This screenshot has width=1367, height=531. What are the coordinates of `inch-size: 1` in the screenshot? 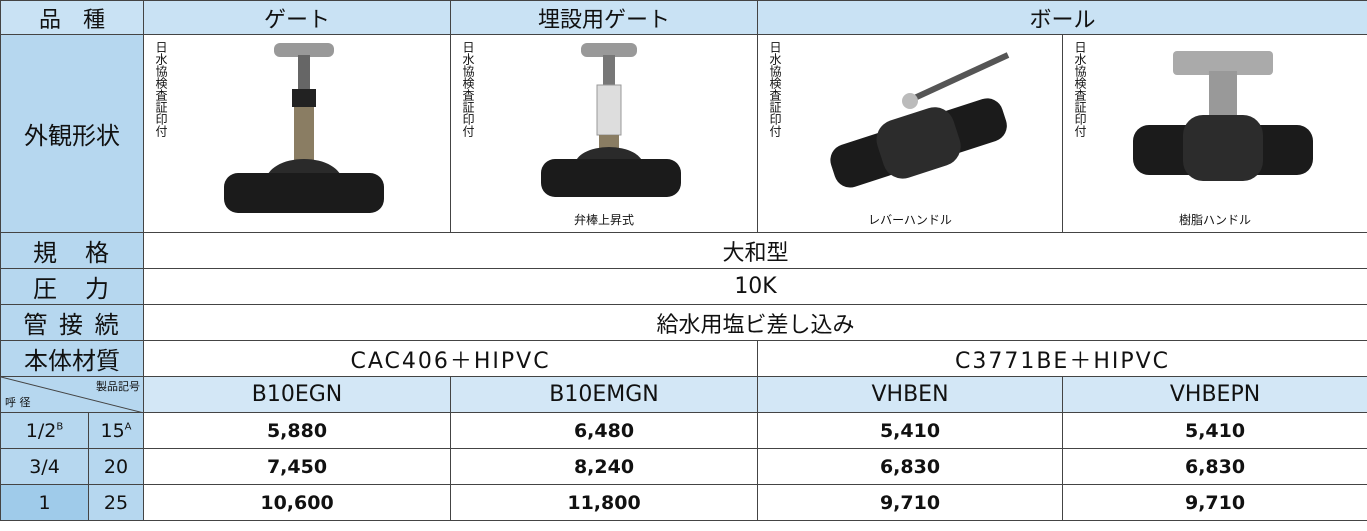 It's located at (44, 502).